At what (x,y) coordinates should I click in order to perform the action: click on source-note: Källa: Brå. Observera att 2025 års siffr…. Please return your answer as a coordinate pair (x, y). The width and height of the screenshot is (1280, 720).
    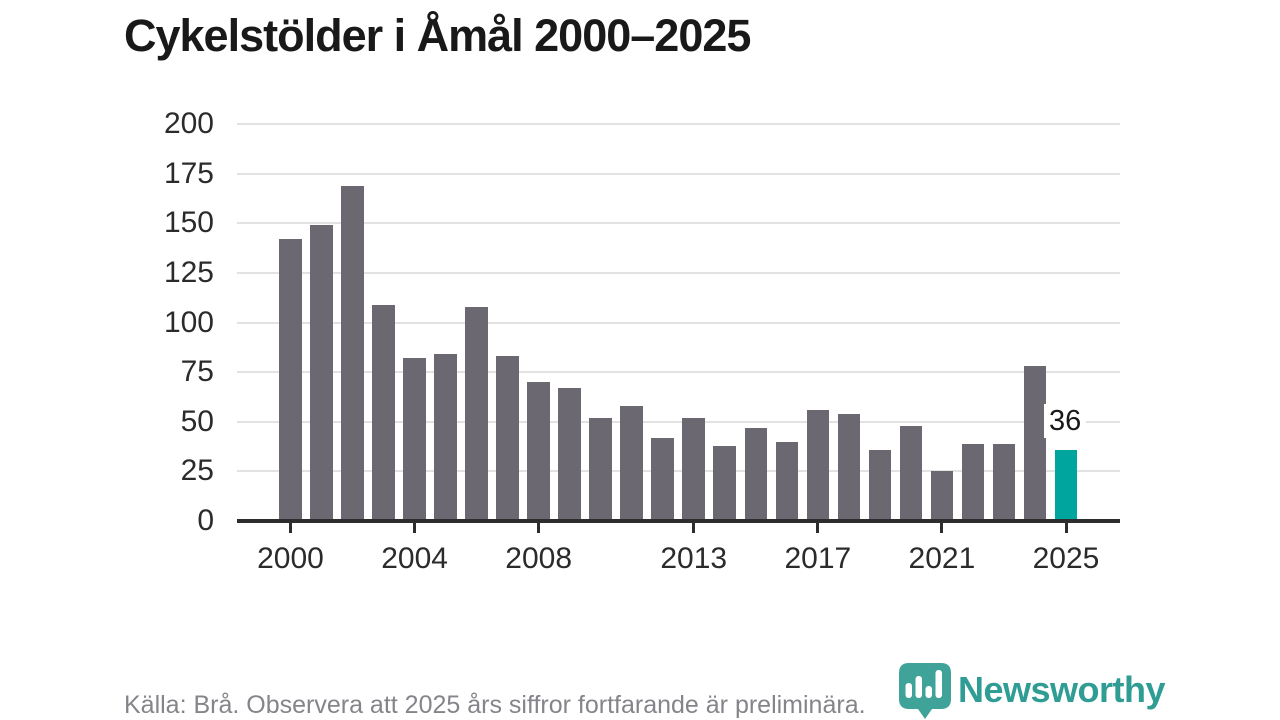
    Looking at the image, I should click on (495, 705).